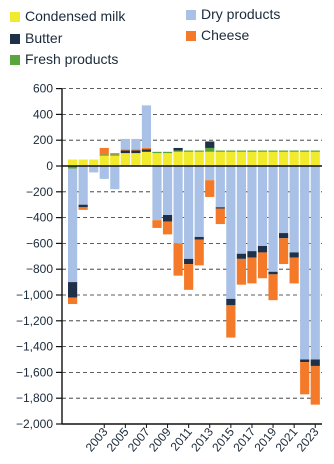 The width and height of the screenshot is (334, 464). Describe the element at coordinates (73, 162) in the screenshot. I see `bar-condensed-milk-2000` at that location.